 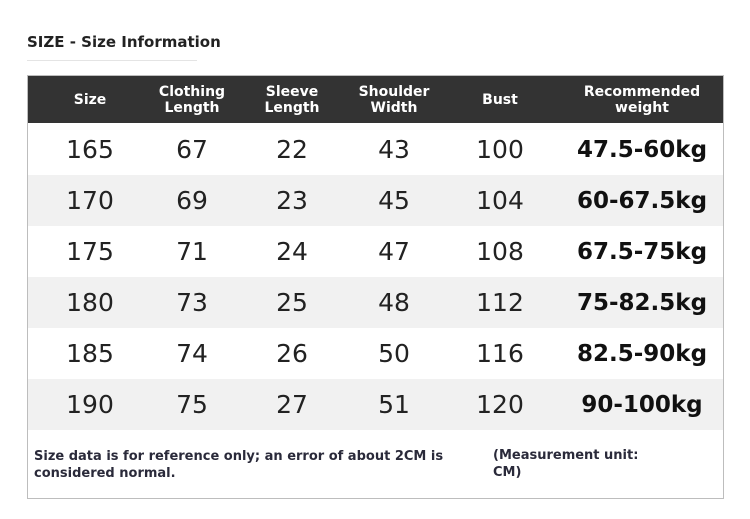 What do you see at coordinates (192, 251) in the screenshot?
I see `table-cell: 71` at bounding box center [192, 251].